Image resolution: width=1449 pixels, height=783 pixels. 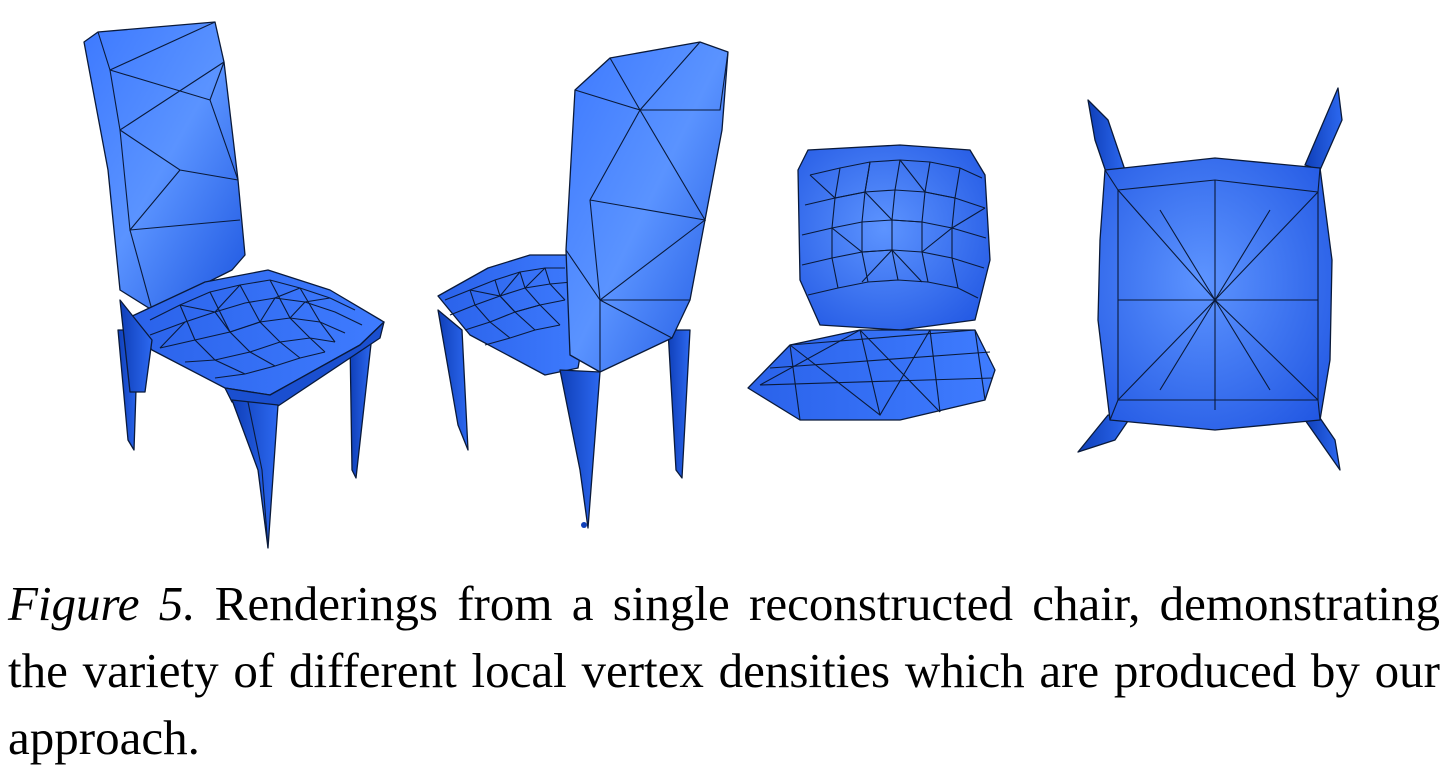 I want to click on rendering-front-left, so click(x=234, y=285).